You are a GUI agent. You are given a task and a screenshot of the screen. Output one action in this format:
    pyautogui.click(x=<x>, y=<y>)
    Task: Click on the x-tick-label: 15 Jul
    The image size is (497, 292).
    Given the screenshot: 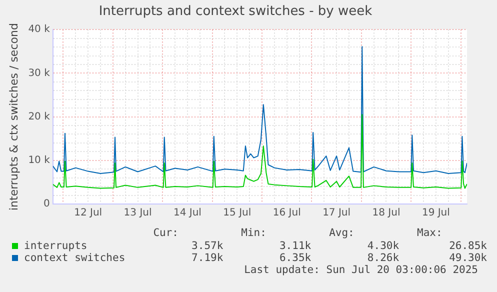 What is the action you would take?
    pyautogui.click(x=237, y=213)
    